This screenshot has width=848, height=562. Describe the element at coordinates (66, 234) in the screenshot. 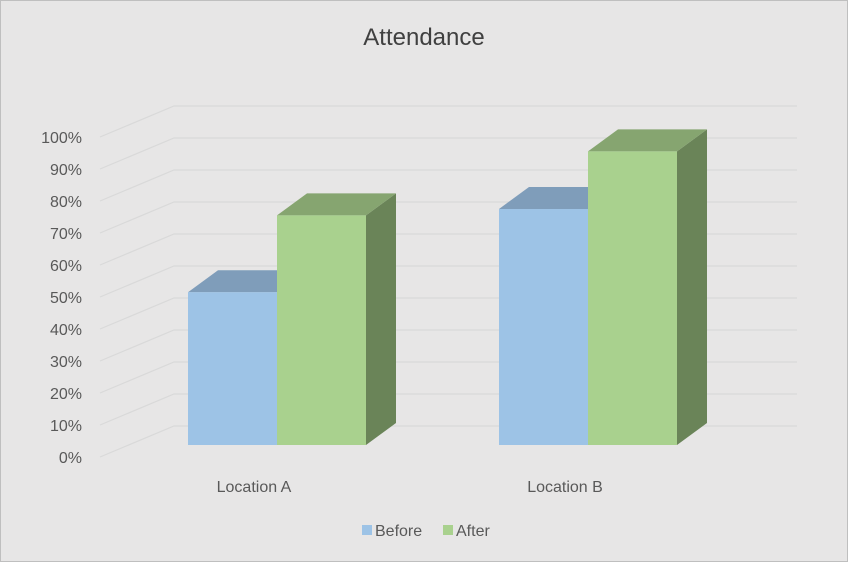

I see `y-tick-label: 70%` at that location.